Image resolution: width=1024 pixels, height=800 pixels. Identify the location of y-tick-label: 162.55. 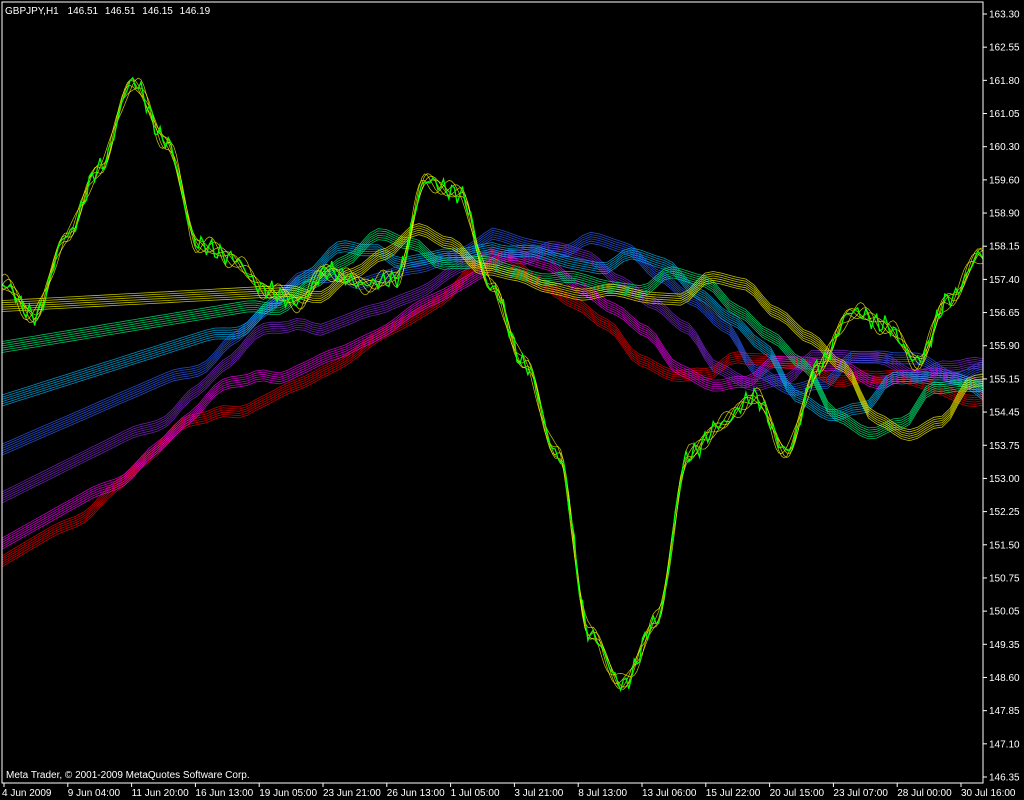
(1004, 48).